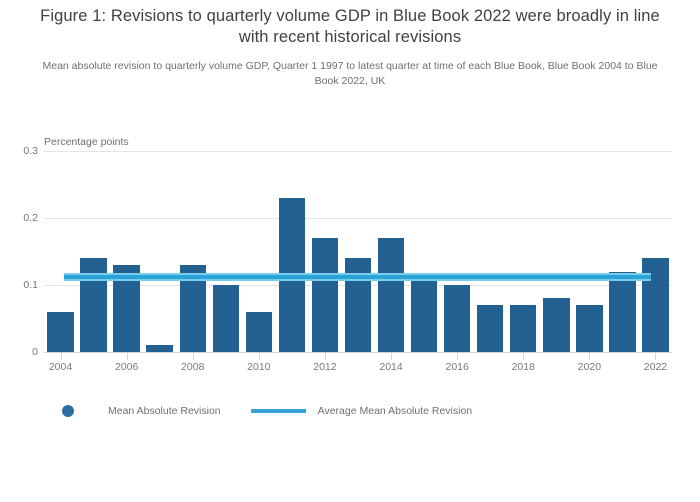 Image resolution: width=700 pixels, height=502 pixels. I want to click on y-axis-tick-label: 0, so click(35, 352).